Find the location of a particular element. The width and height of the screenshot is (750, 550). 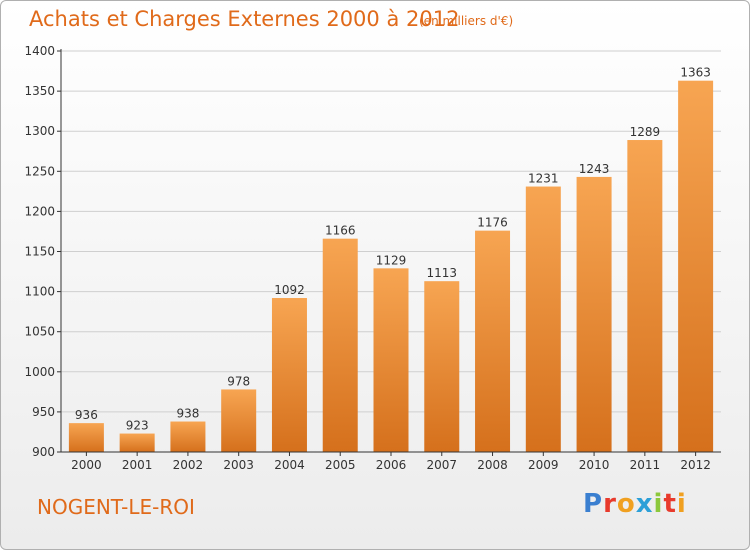

proxiti-logo: Proxiti is located at coordinates (635, 504).